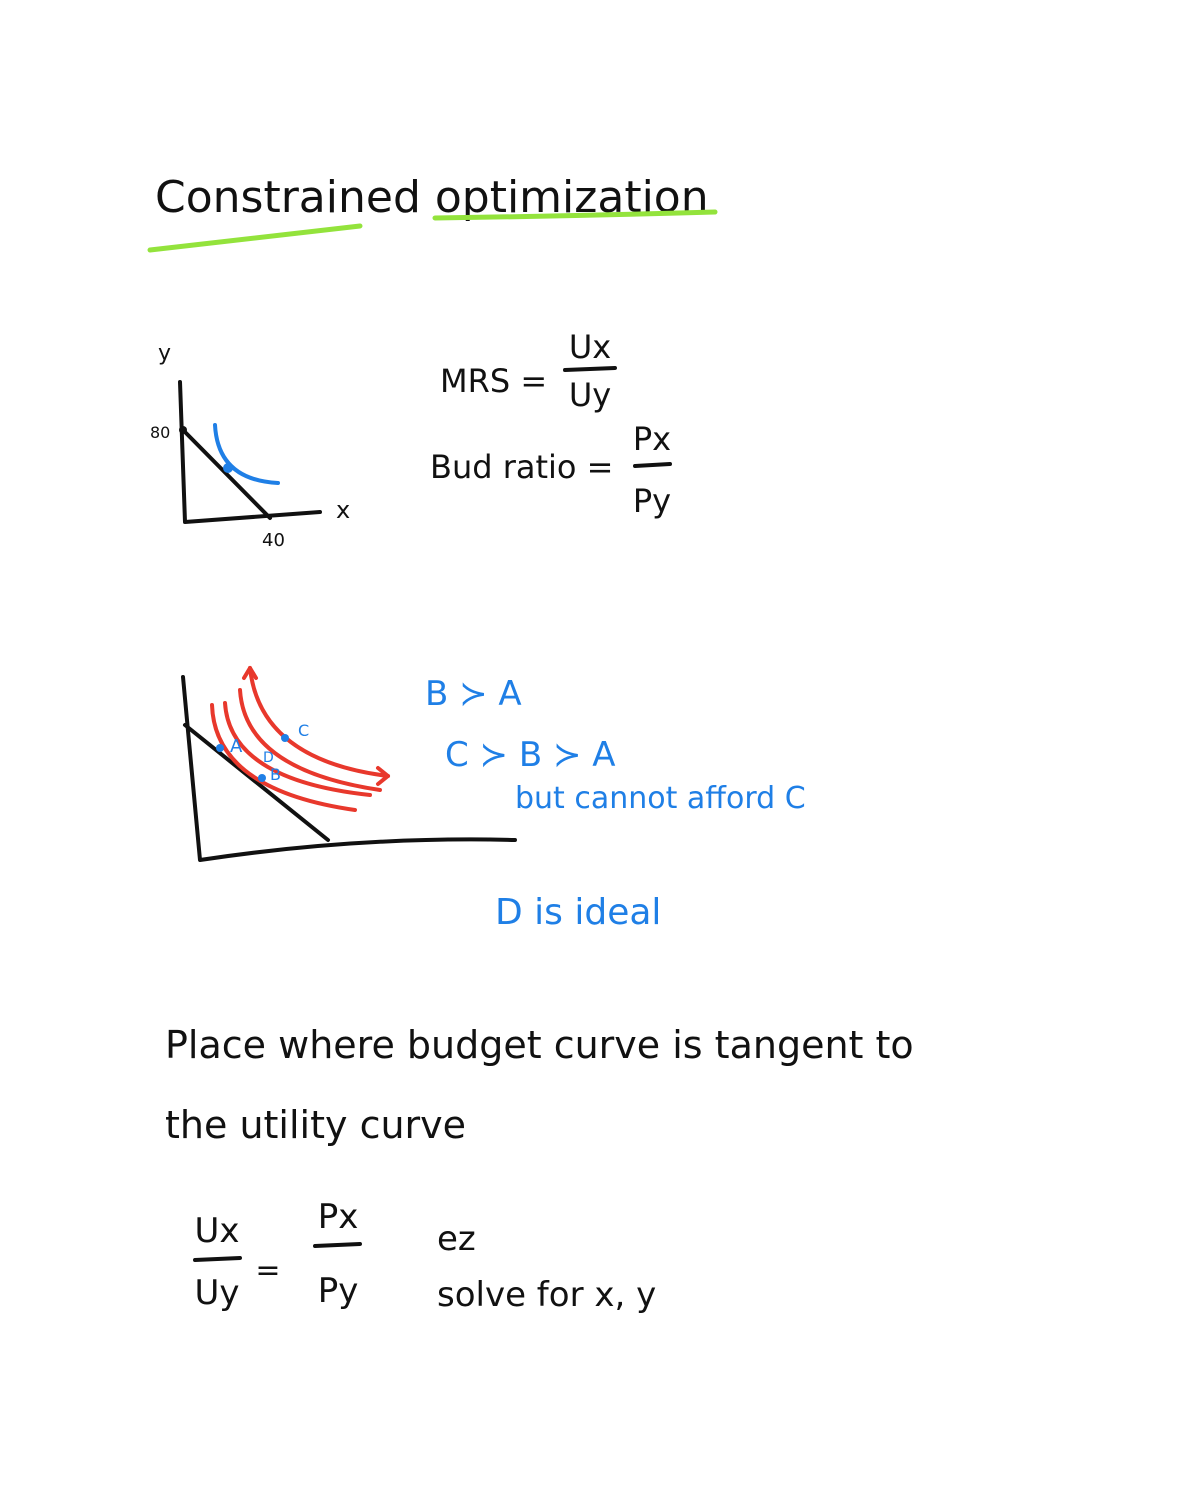  Describe the element at coordinates (164, 353) in the screenshot. I see `y-label: y` at that location.